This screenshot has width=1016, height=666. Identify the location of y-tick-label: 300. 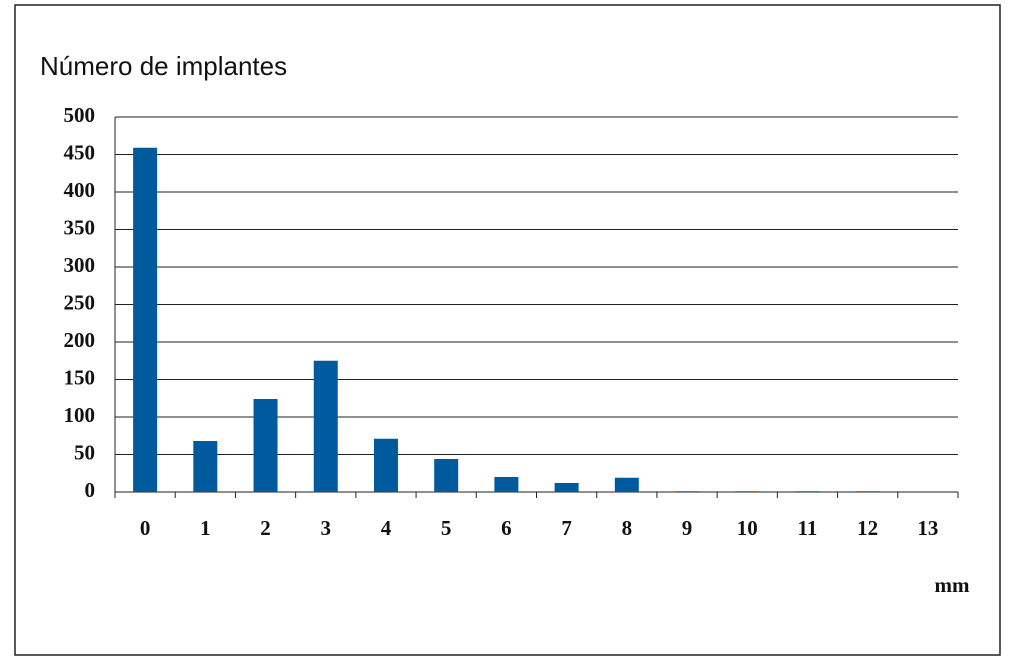
(80, 265).